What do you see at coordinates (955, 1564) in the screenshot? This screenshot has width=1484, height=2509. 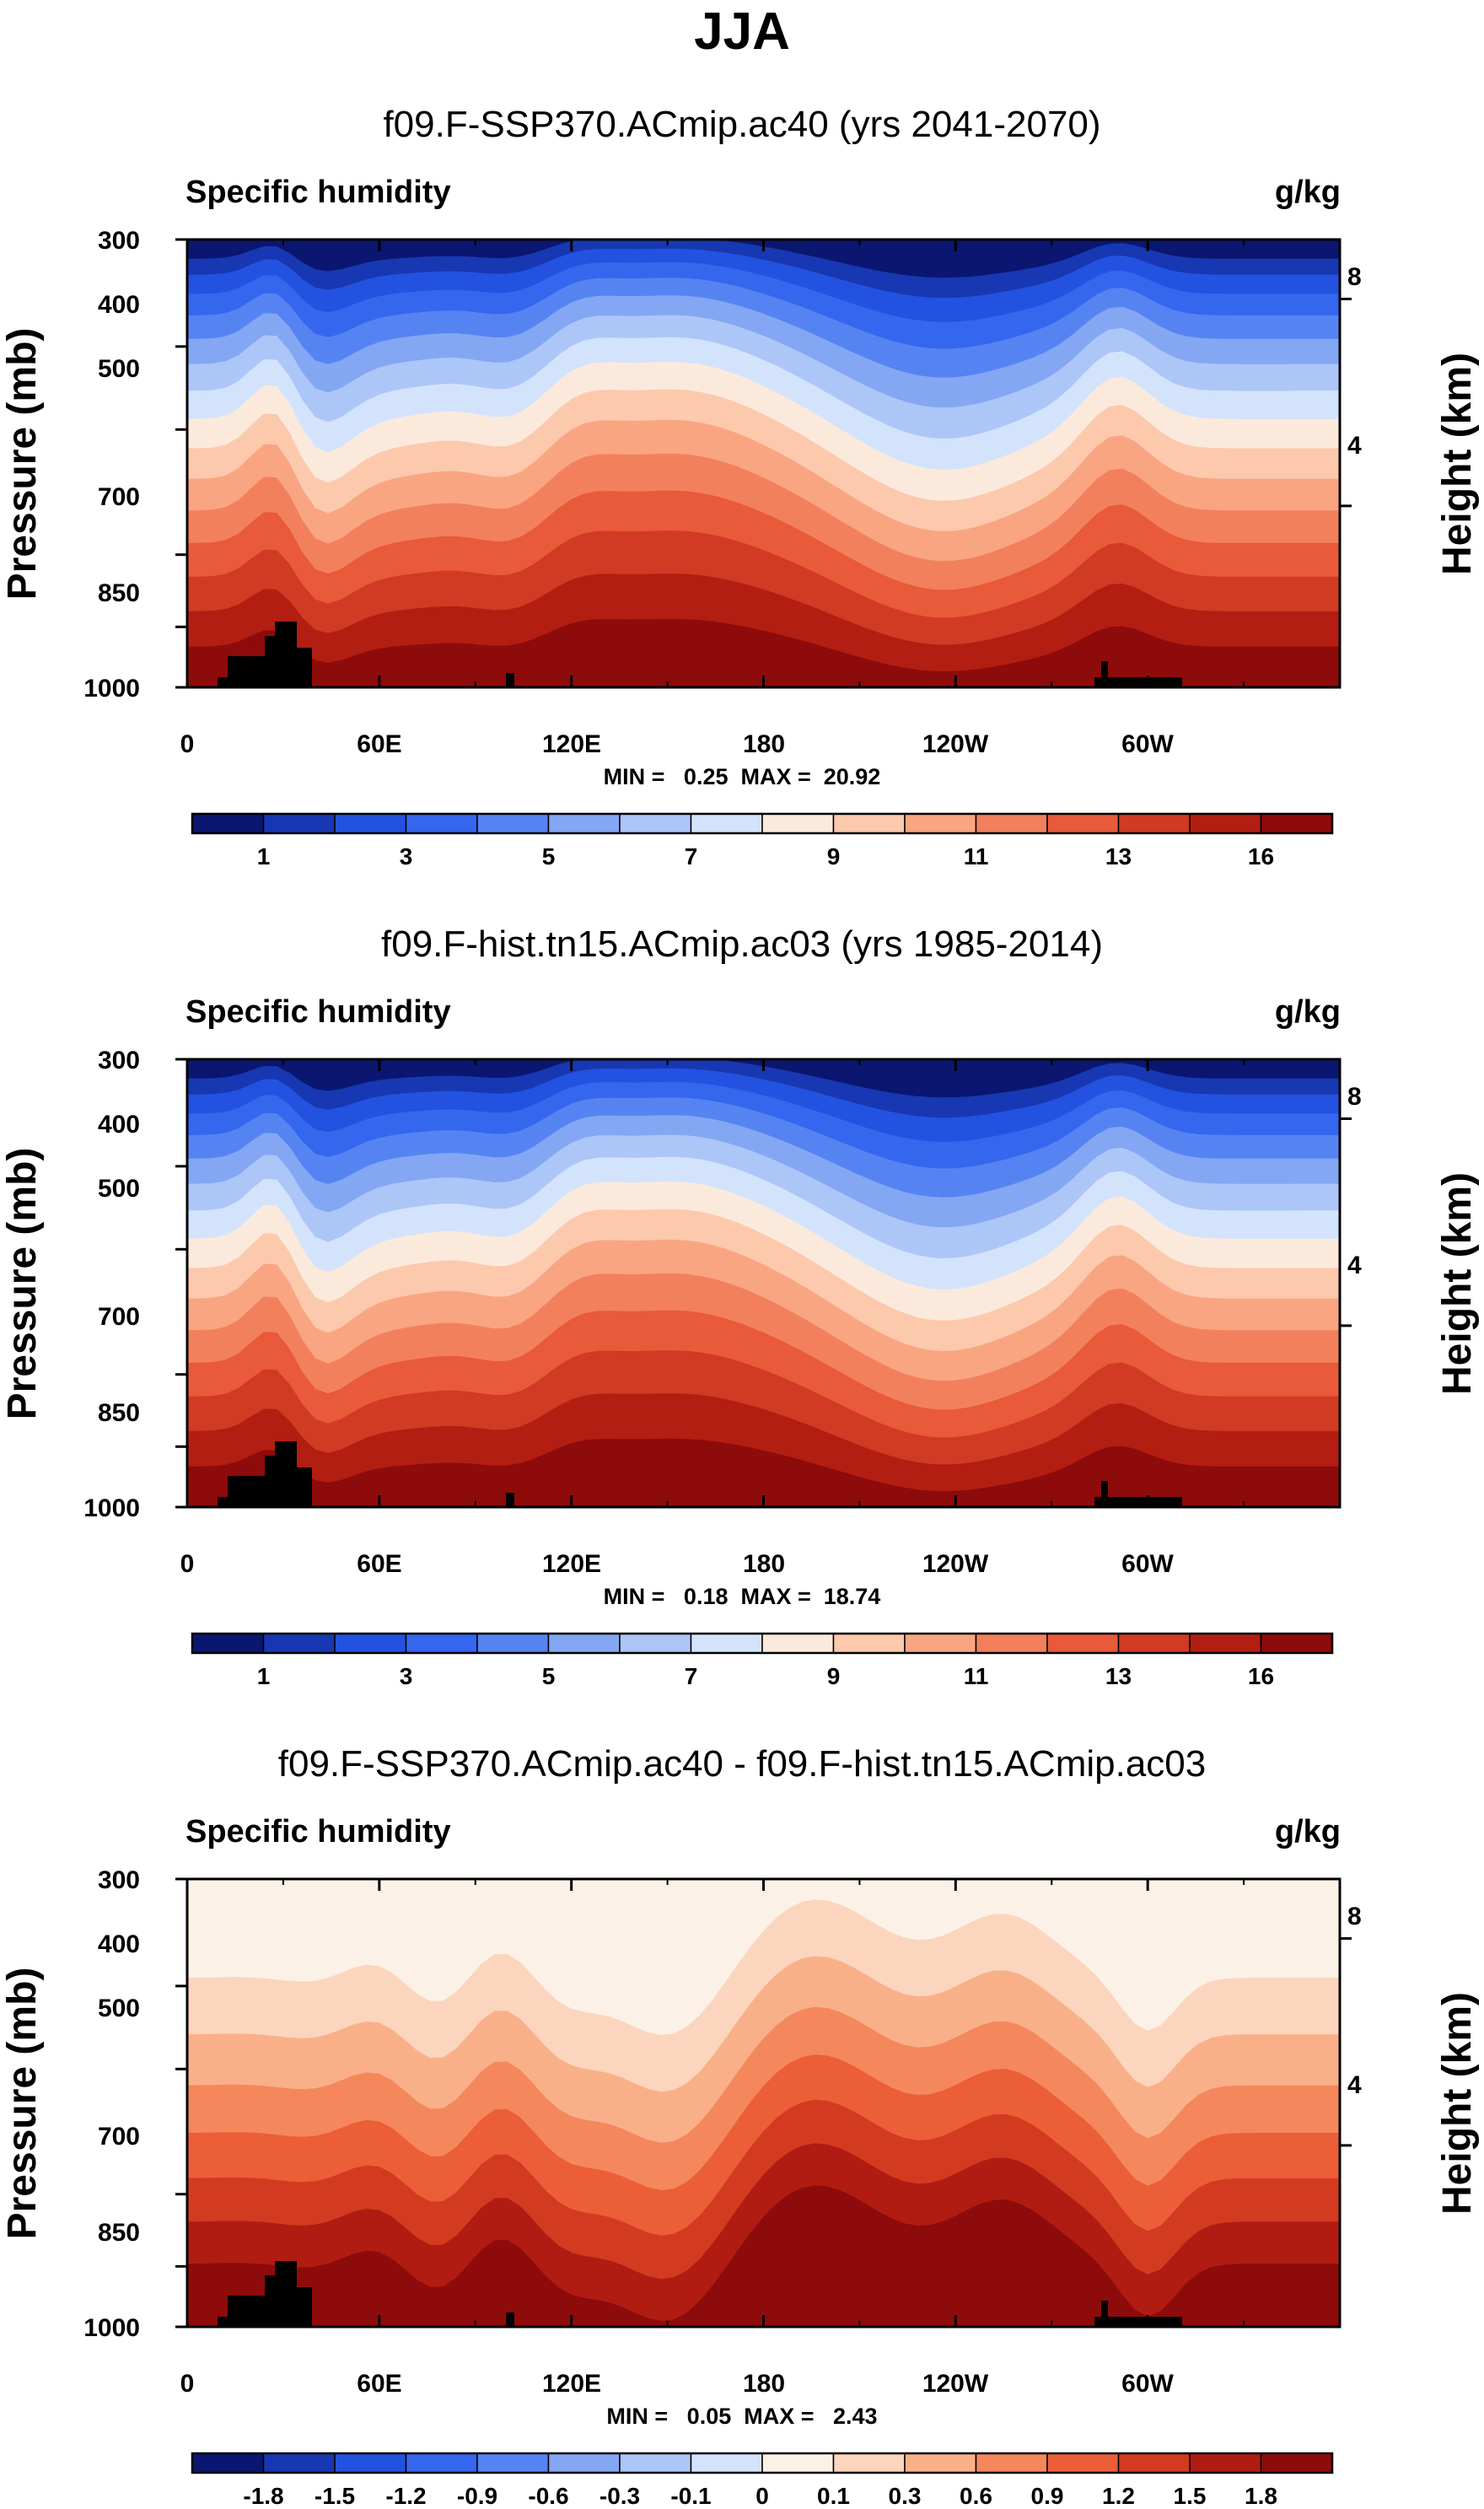 I see `x-tick-label-120W: 120W` at bounding box center [955, 1564].